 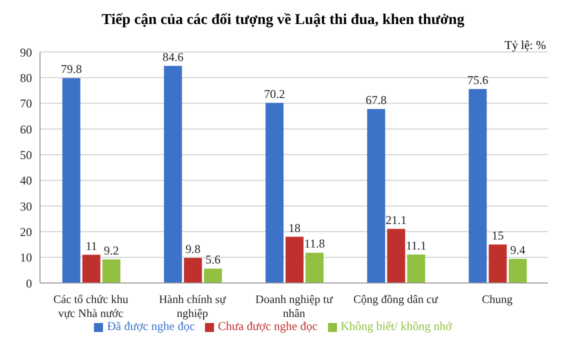 I want to click on y-tick-label: 30, so click(x=26, y=206).